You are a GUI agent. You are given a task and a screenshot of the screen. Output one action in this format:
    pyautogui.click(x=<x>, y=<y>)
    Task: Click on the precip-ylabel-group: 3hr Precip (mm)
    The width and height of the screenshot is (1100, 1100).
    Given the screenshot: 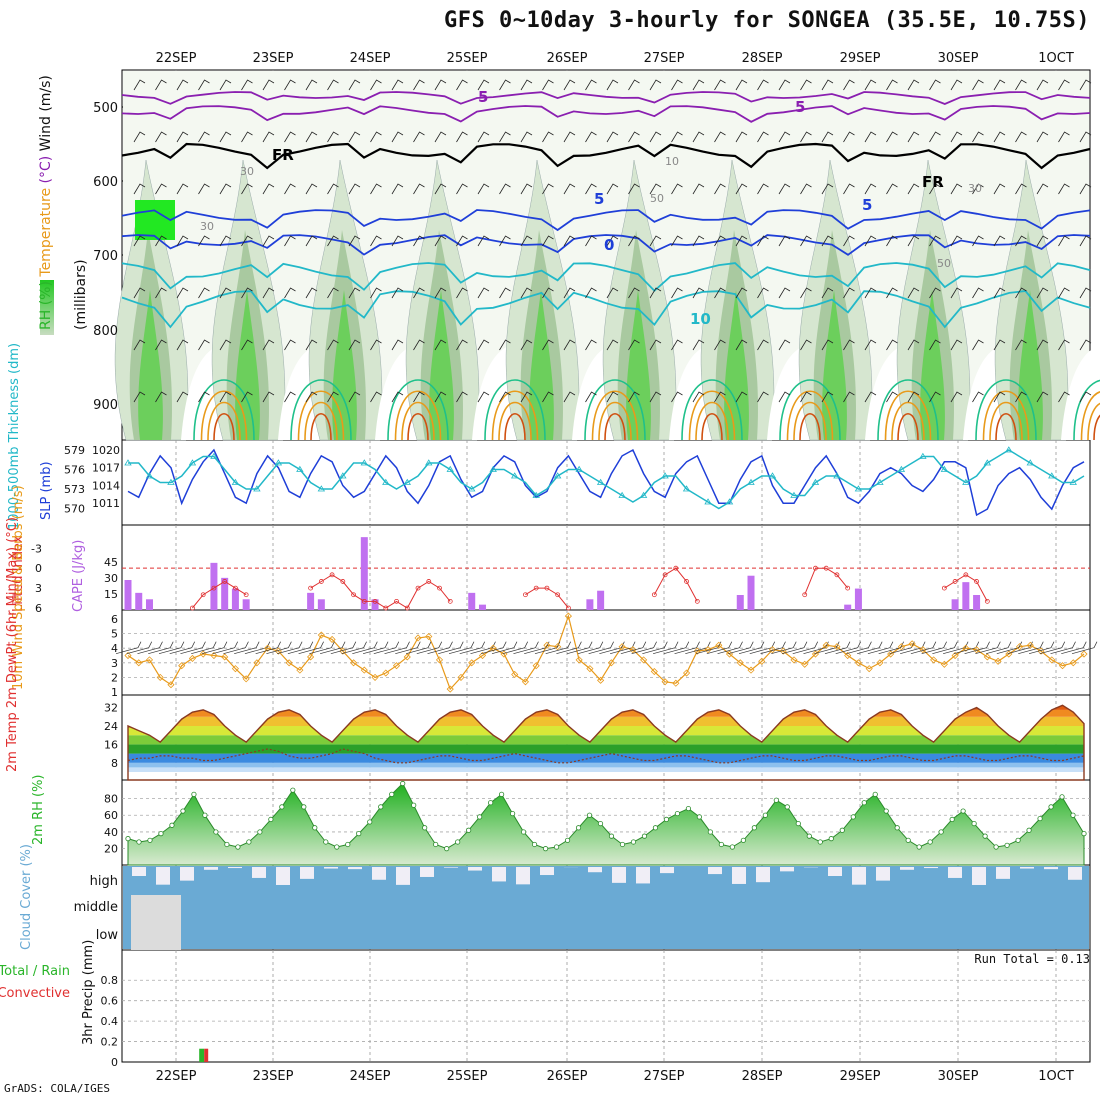 What is the action you would take?
    pyautogui.click(x=88, y=992)
    